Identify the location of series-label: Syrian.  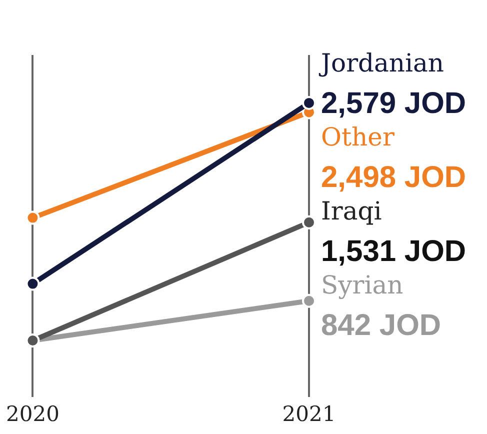
(362, 285).